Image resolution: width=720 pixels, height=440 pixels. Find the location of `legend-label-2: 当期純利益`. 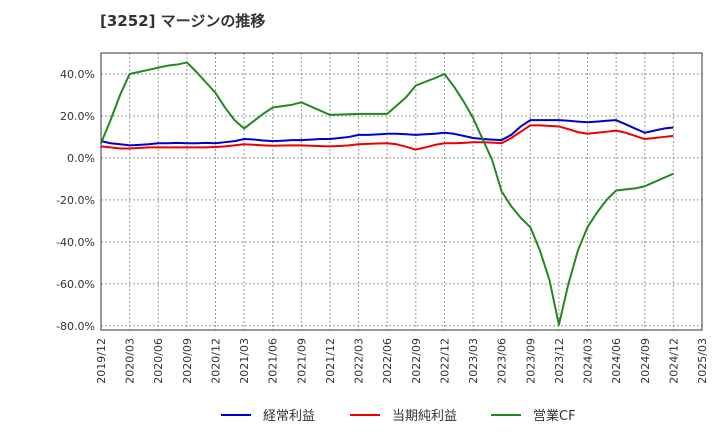

legend-label-2: 当期純利益 is located at coordinates (424, 416).